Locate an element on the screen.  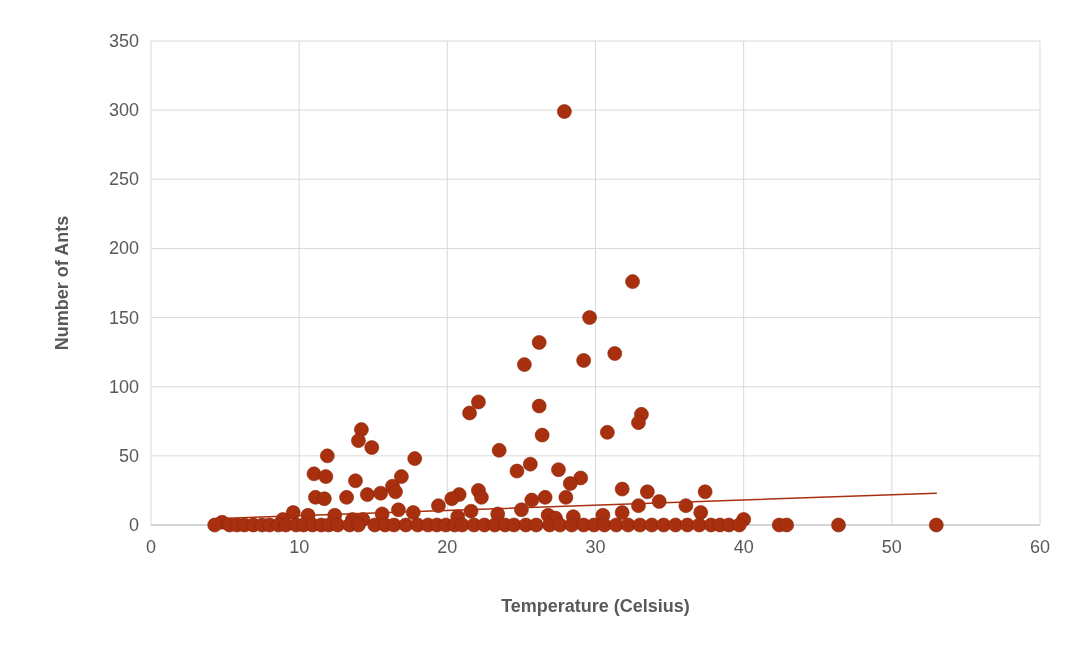
y-tick-label: 0 is located at coordinates (133, 525).